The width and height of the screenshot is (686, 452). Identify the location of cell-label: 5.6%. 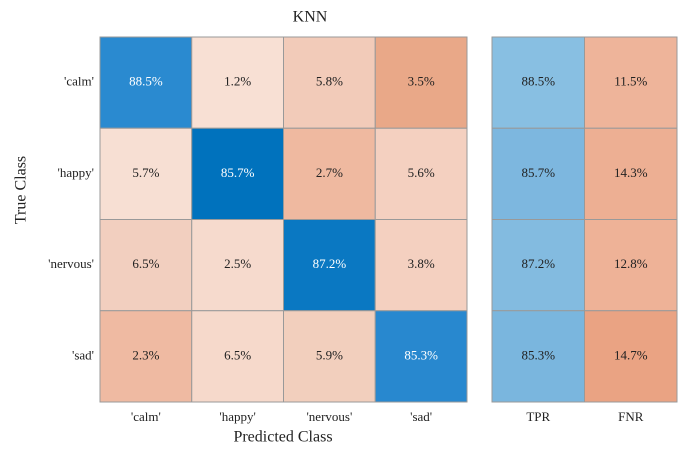
(421, 172).